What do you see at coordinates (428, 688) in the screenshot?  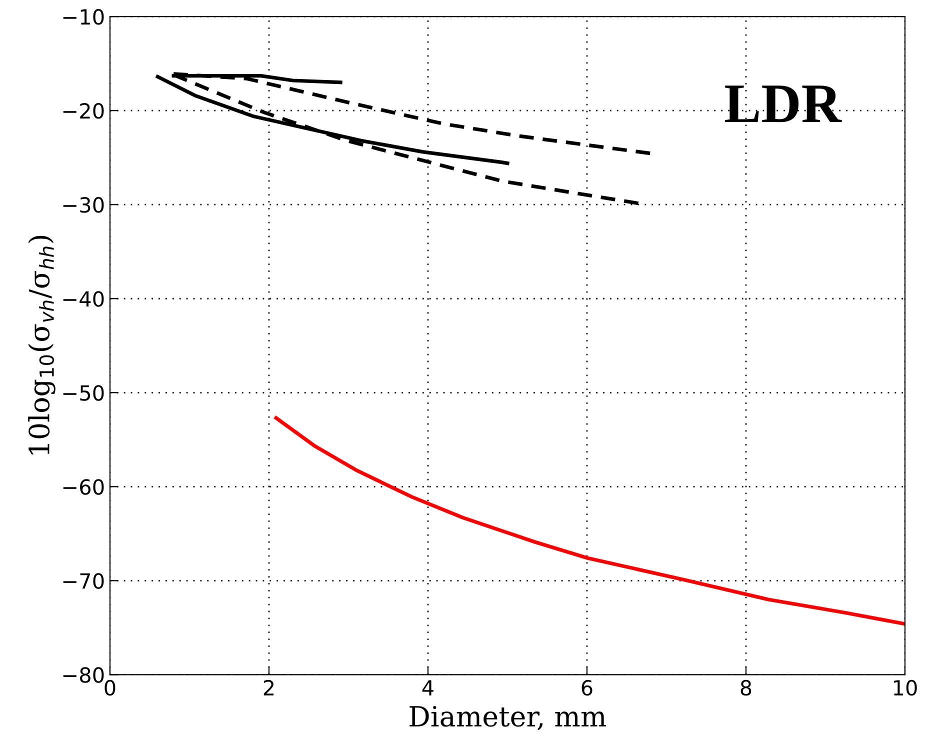 I see `x-tick-label: 4` at bounding box center [428, 688].